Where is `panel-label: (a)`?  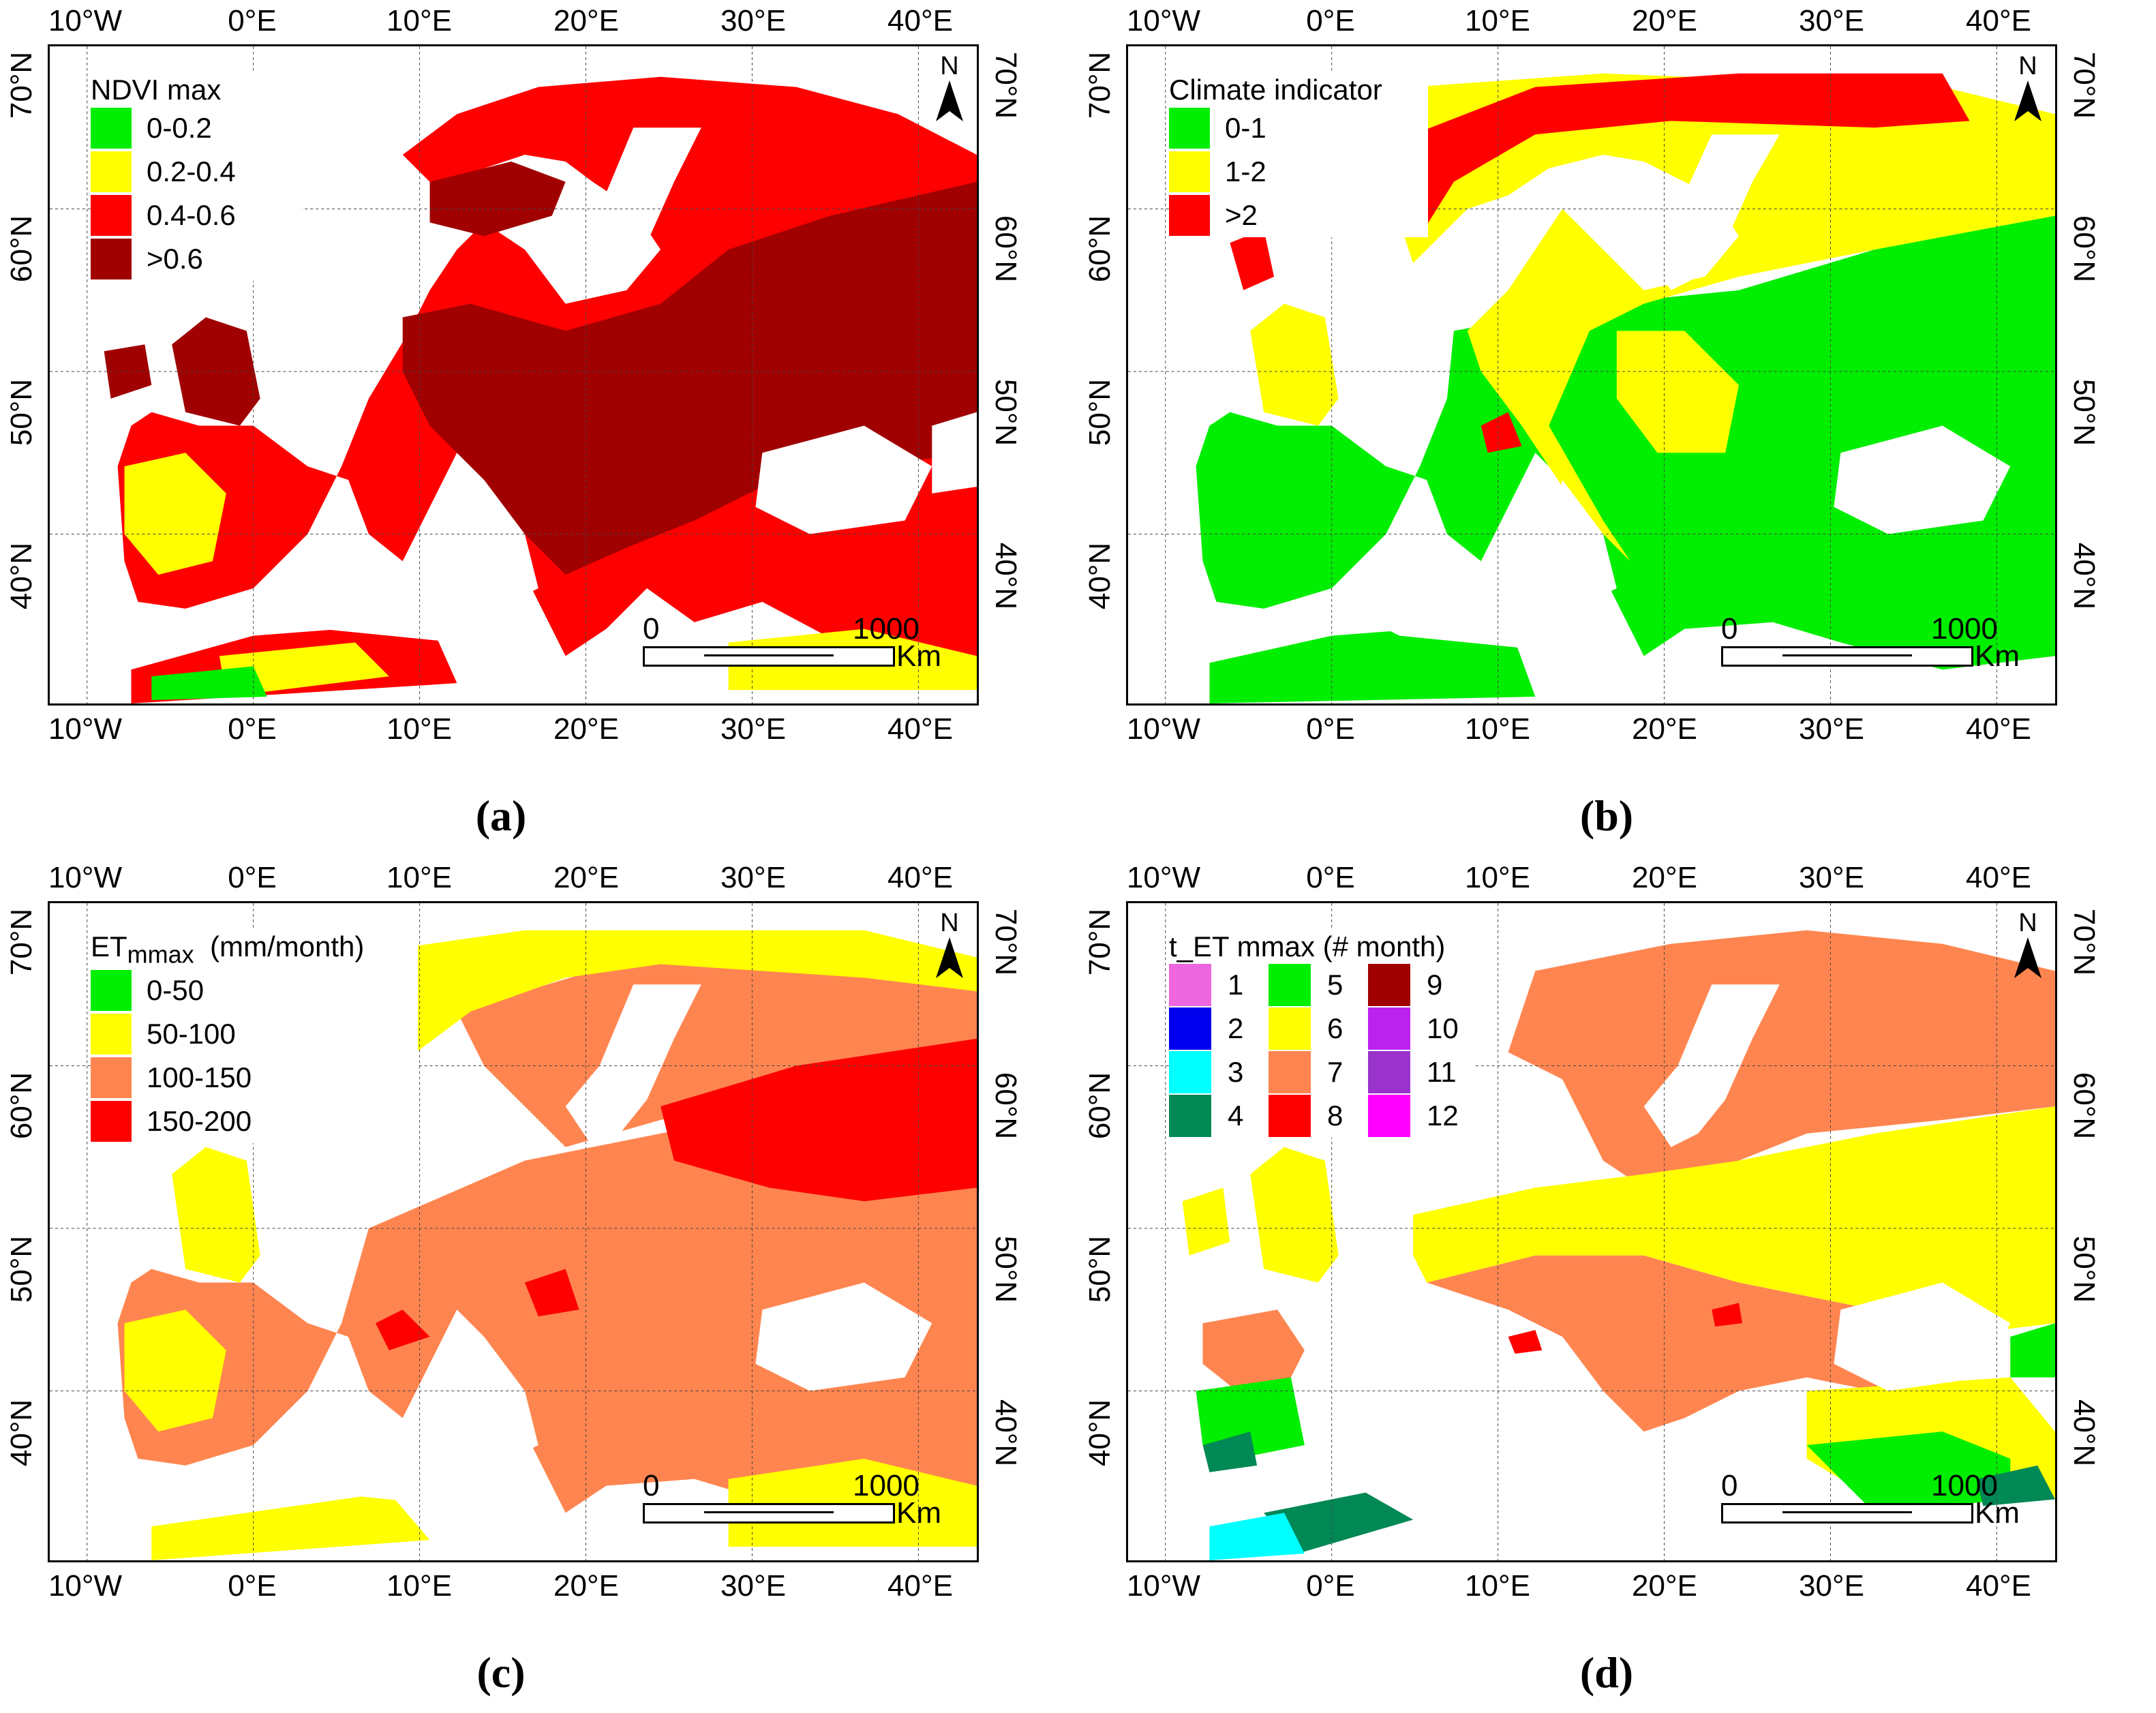 panel-label: (a) is located at coordinates (501, 815).